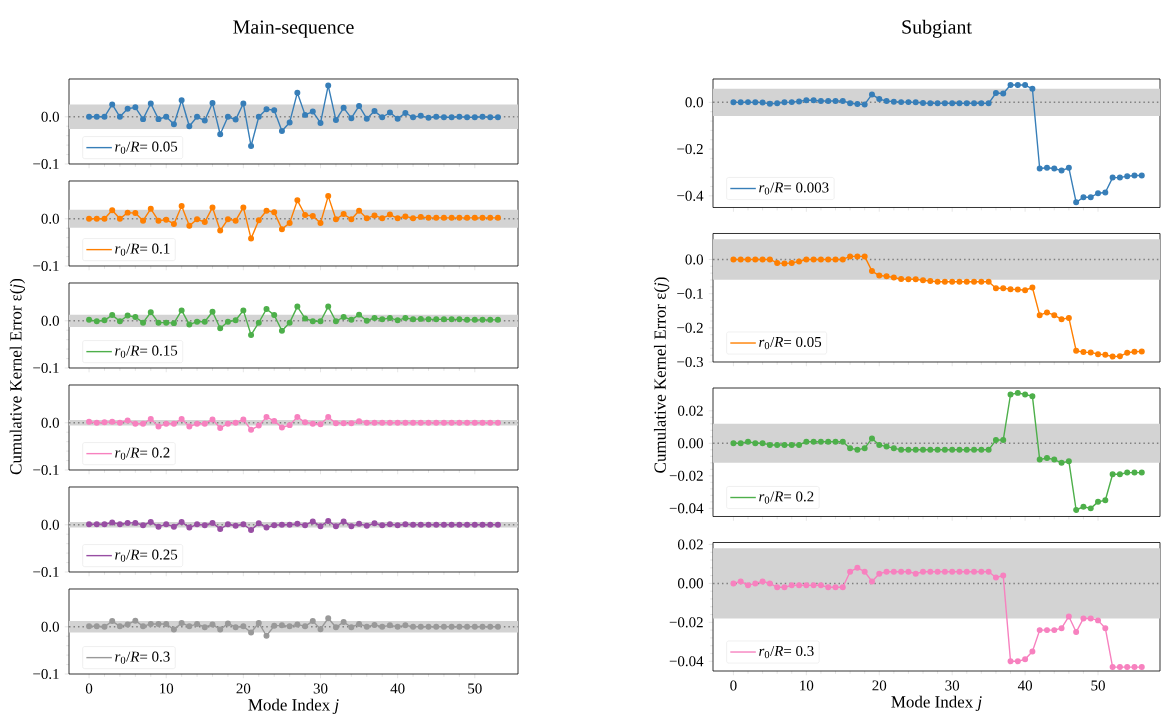 The height and width of the screenshot is (719, 1162). What do you see at coordinates (320, 688) in the screenshot?
I see `x-tick-label: 30` at bounding box center [320, 688].